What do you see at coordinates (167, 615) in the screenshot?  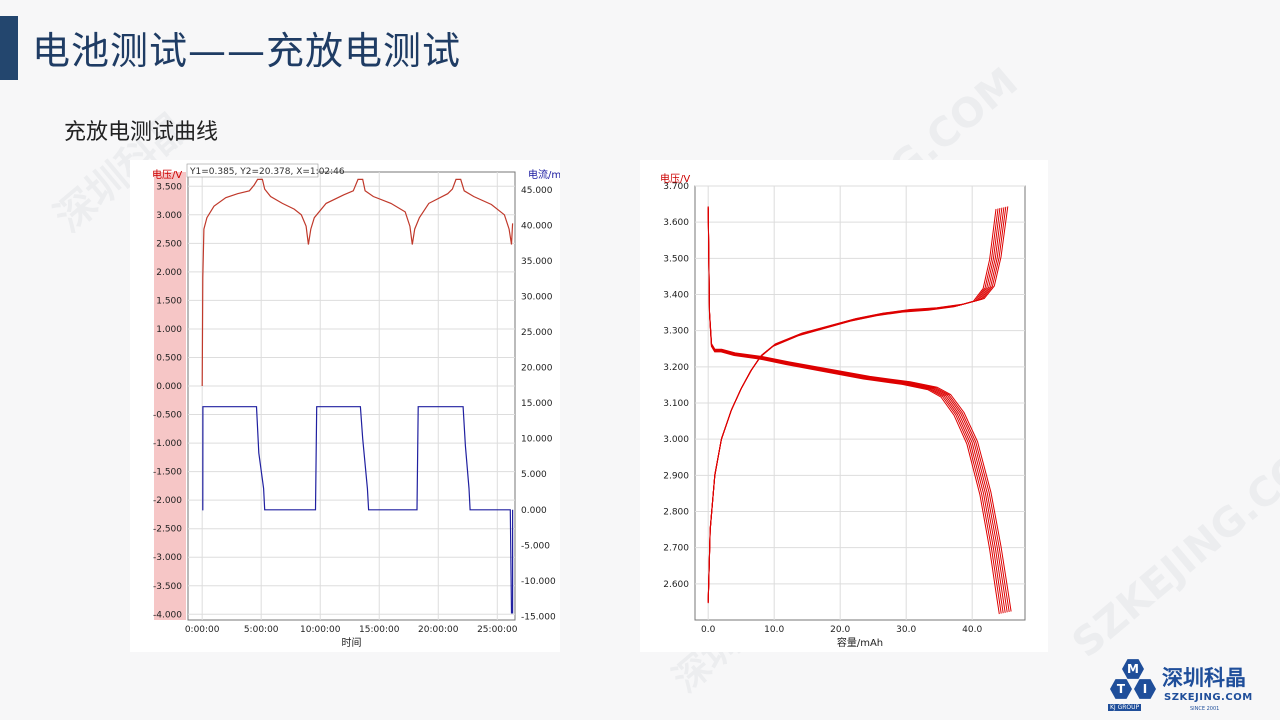 I see `y-left-tick-label: -4.000` at bounding box center [167, 615].